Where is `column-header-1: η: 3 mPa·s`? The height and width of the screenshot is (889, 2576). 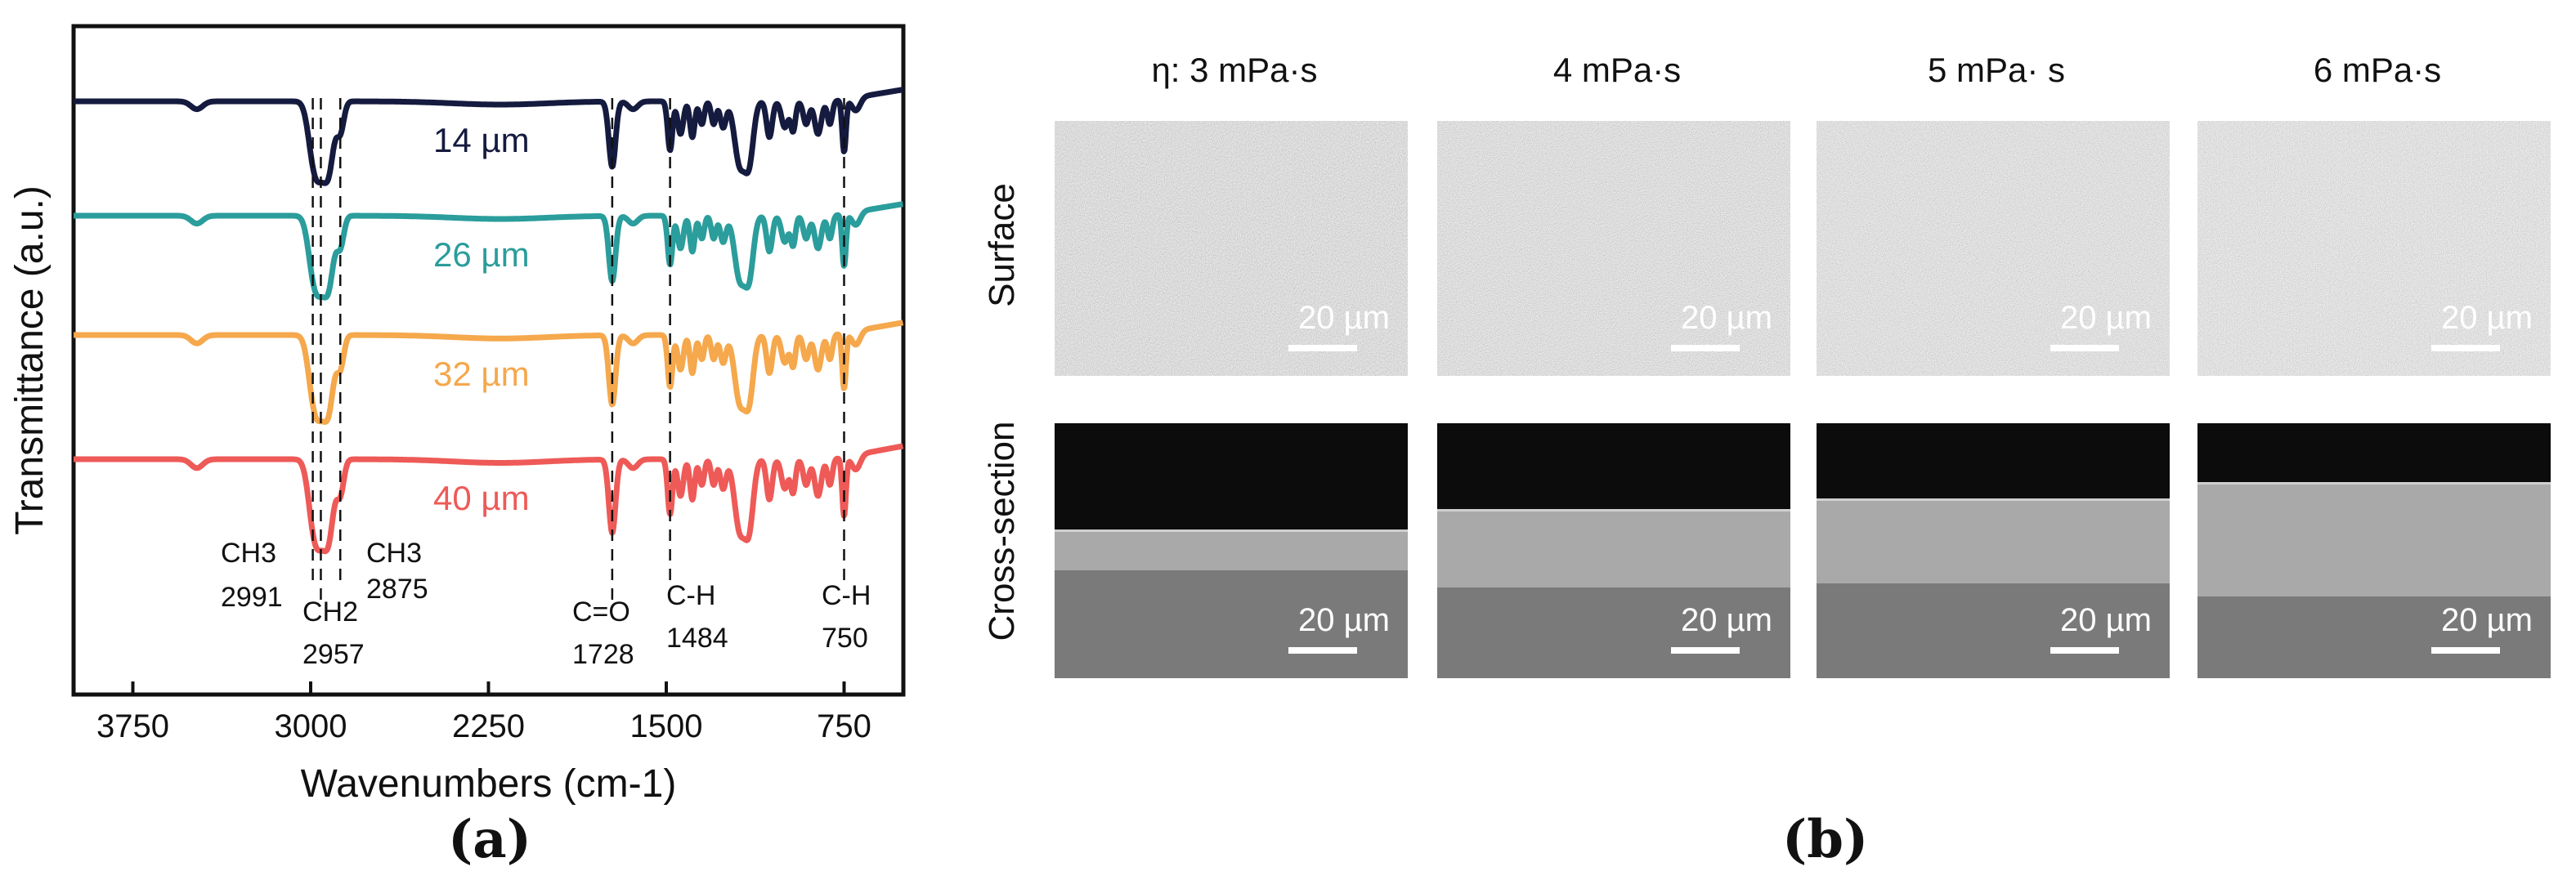 column-header-1: η: 3 mPa·s is located at coordinates (1234, 70).